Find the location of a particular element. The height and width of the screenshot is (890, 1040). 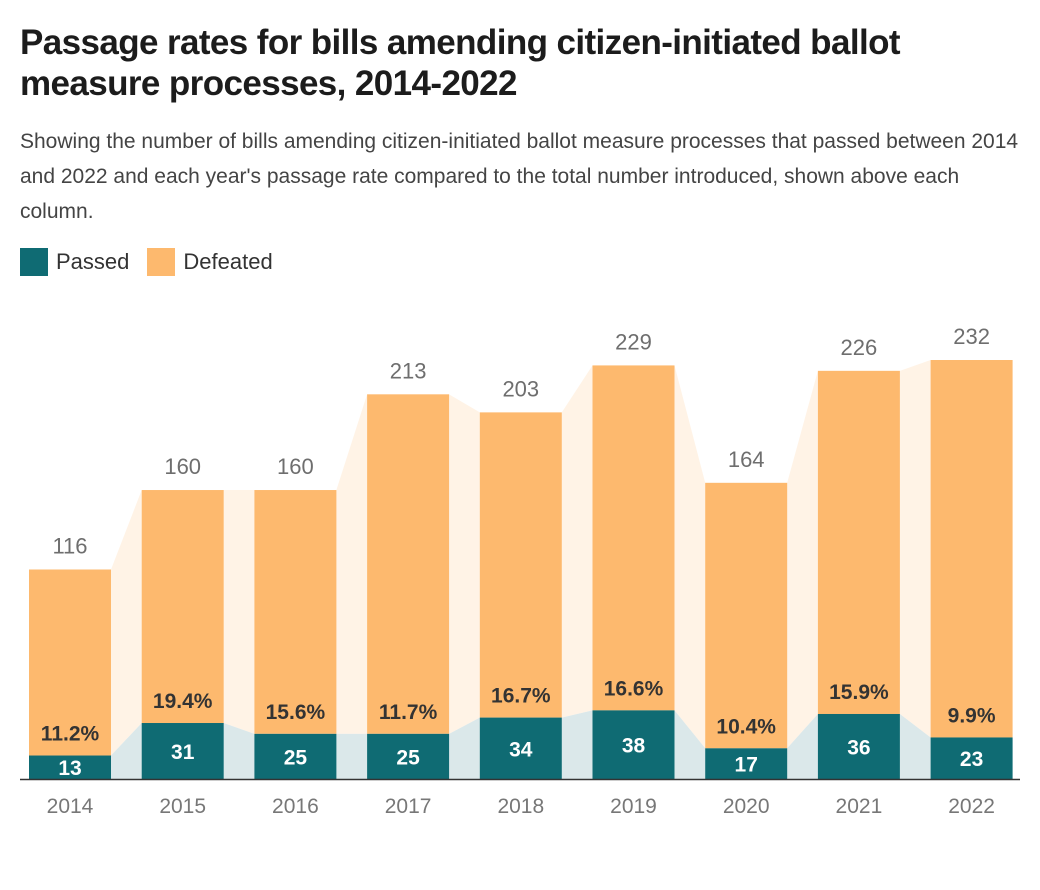

total-label-2019: 229 is located at coordinates (633, 341).